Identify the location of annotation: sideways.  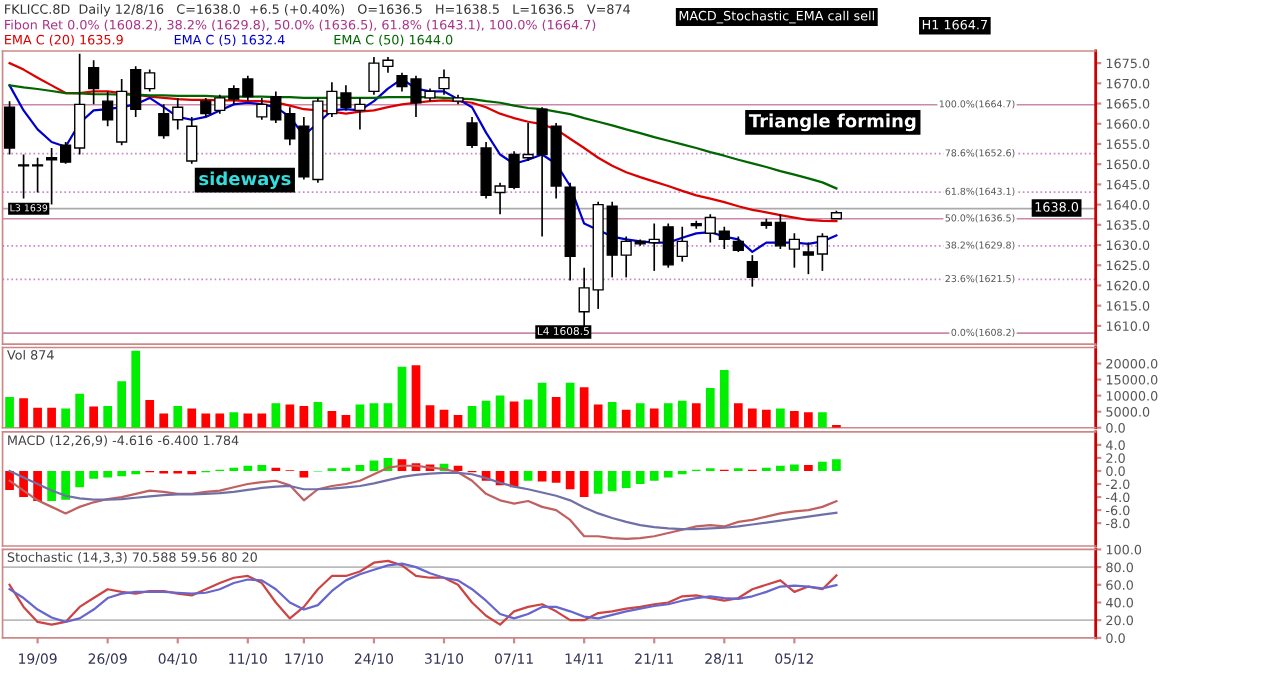
(245, 180).